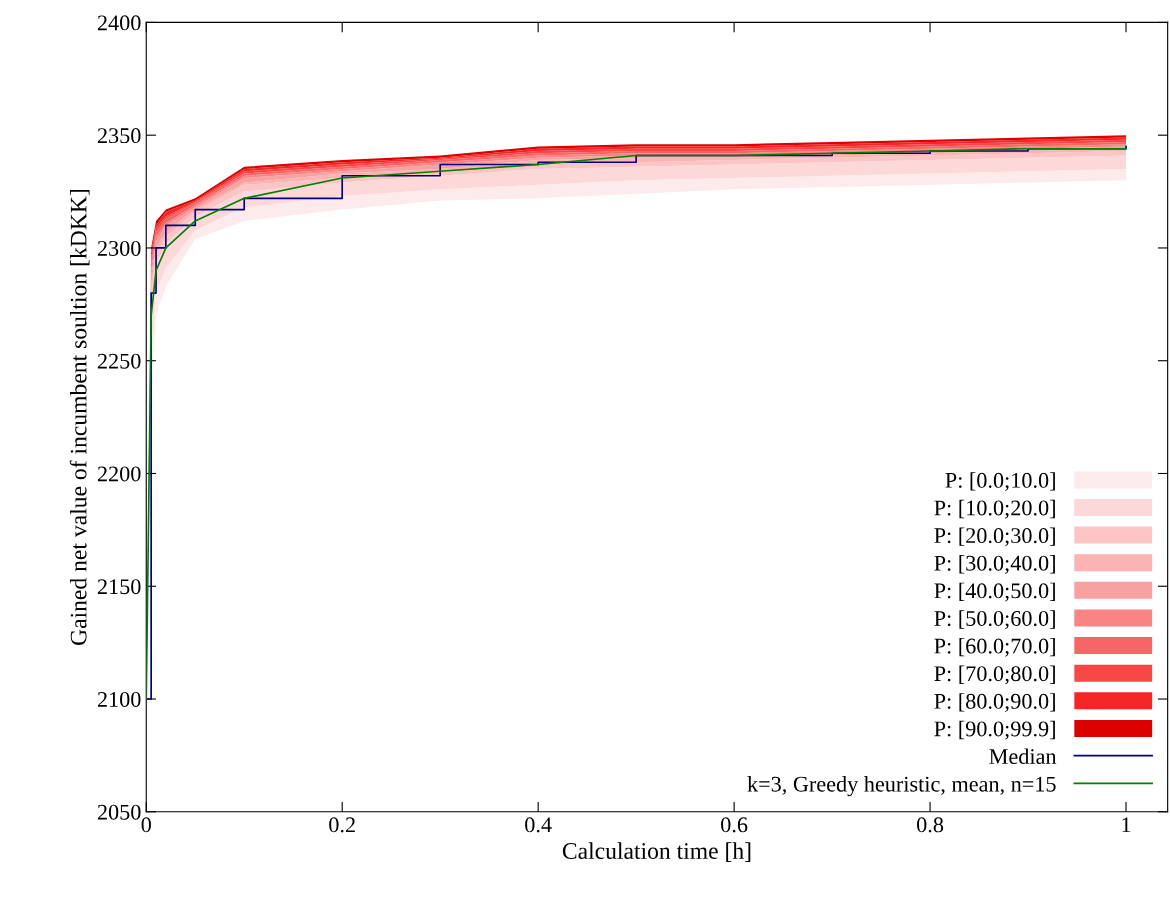  Describe the element at coordinates (79, 417) in the screenshot. I see `y-axis-title: Gained net value of incumbent soultion [kDKK]` at that location.